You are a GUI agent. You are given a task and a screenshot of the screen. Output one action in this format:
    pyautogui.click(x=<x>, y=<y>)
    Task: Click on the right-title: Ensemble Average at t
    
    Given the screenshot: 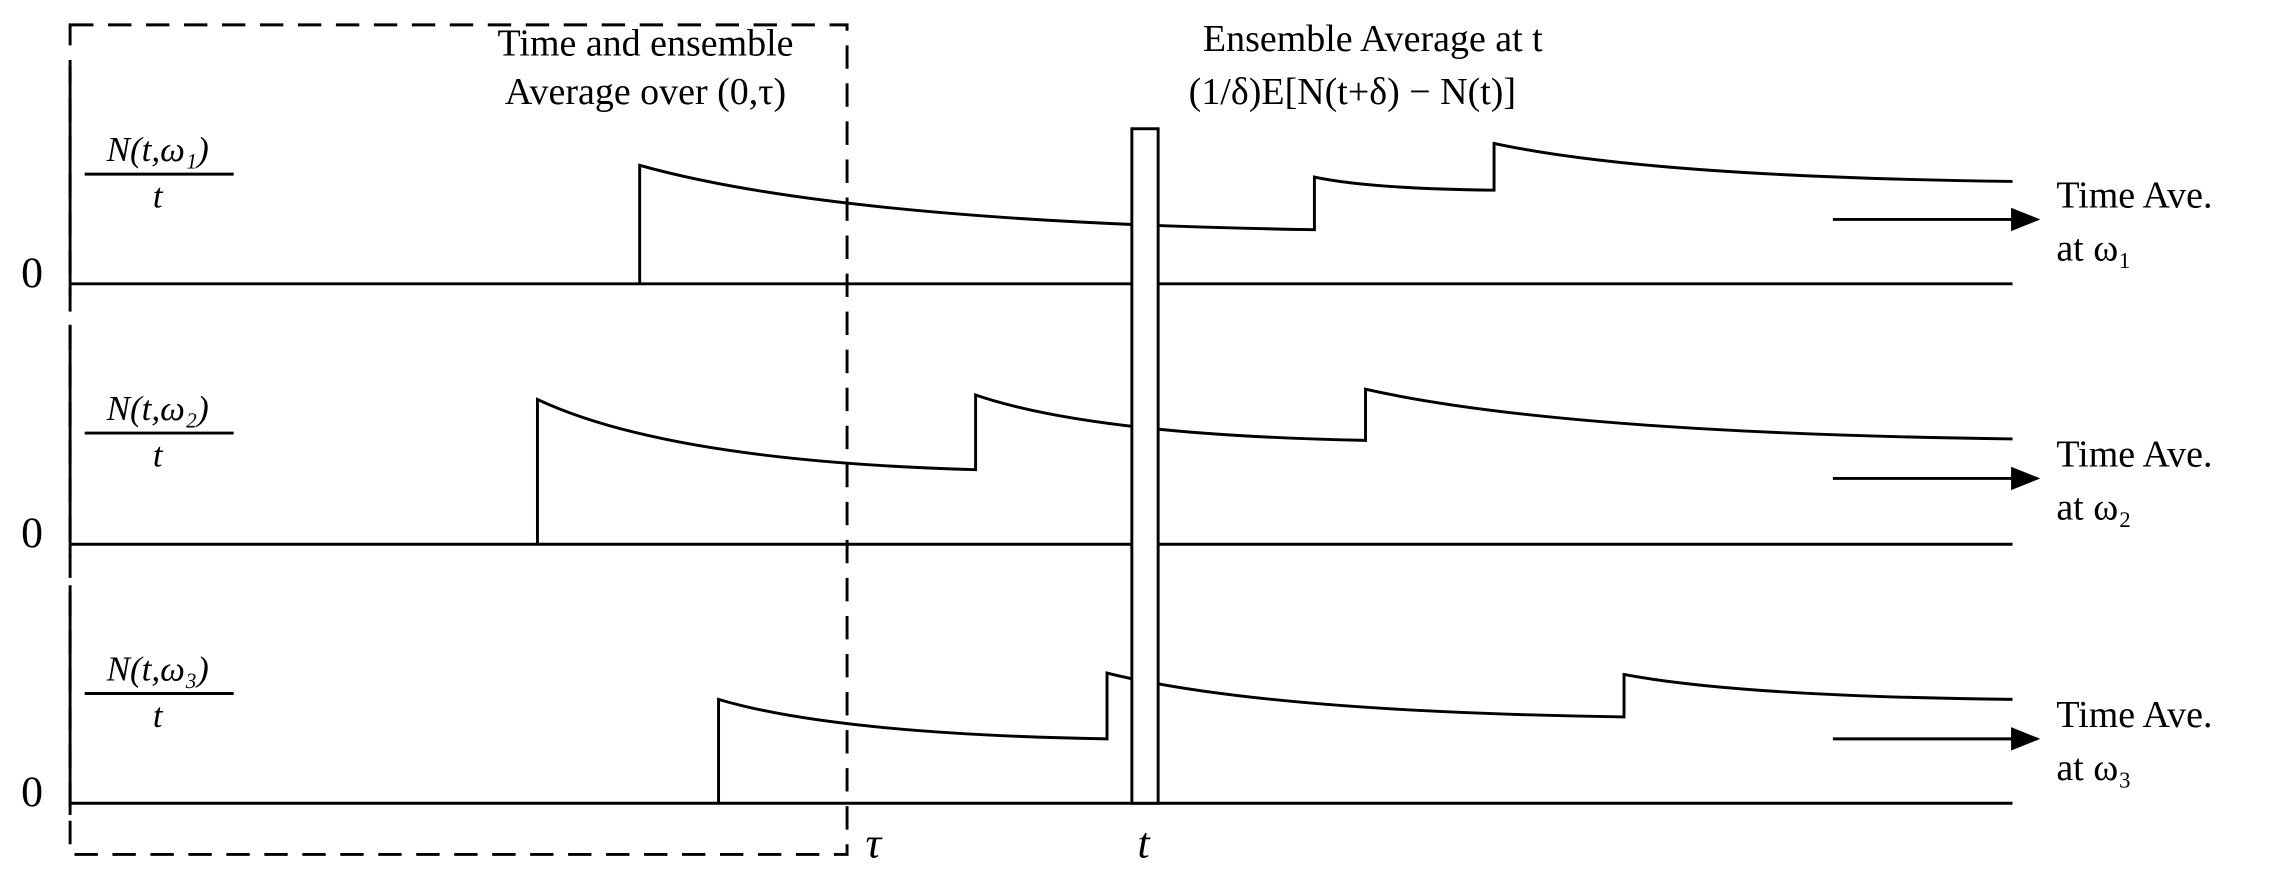 What is the action you would take?
    pyautogui.click(x=1373, y=39)
    